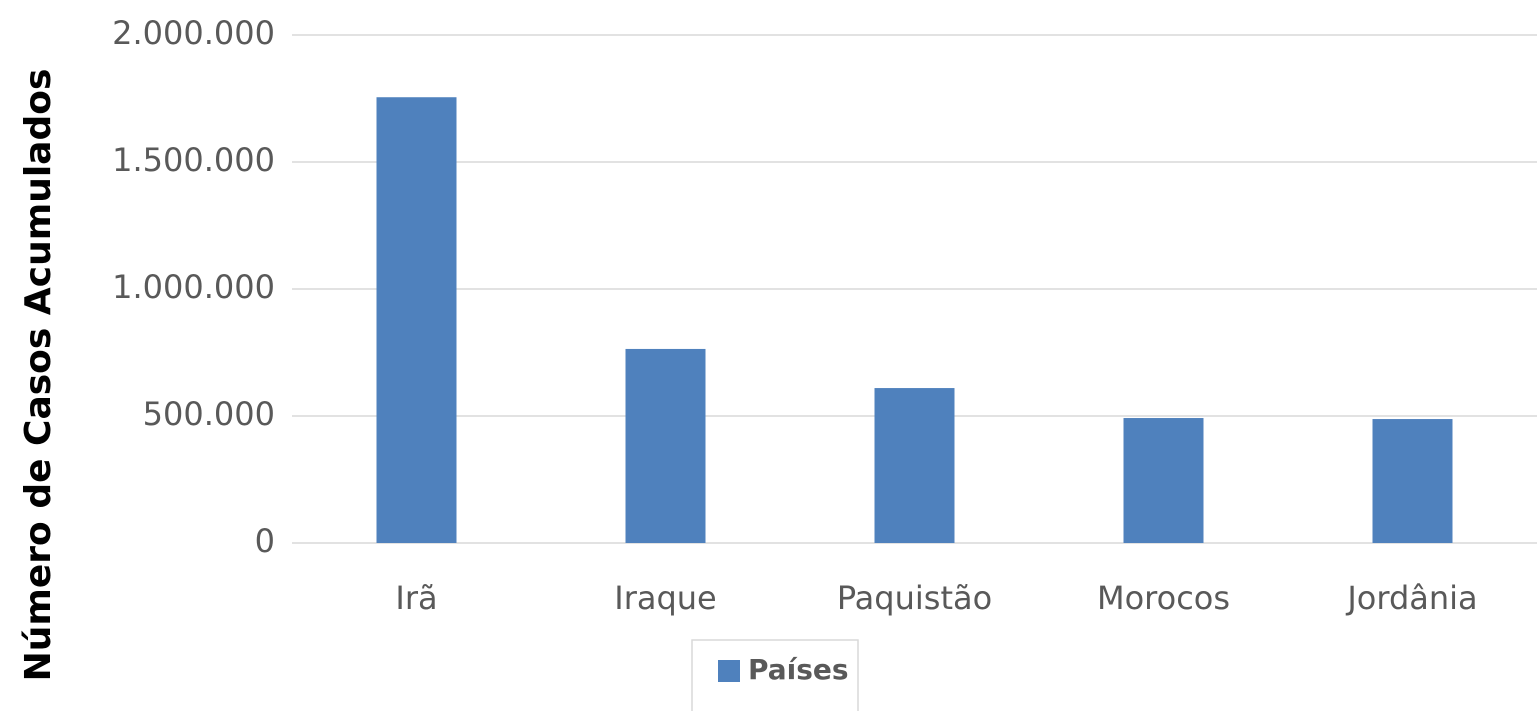  I want to click on y-tick-label: 1.000.000, so click(193, 287).